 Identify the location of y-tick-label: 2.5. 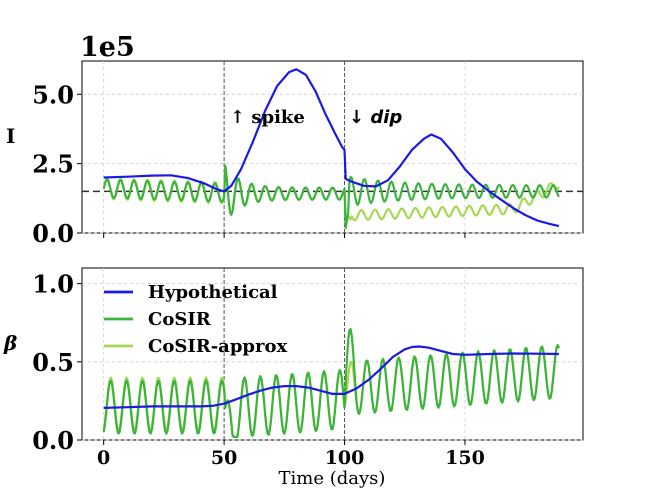
(53, 164).